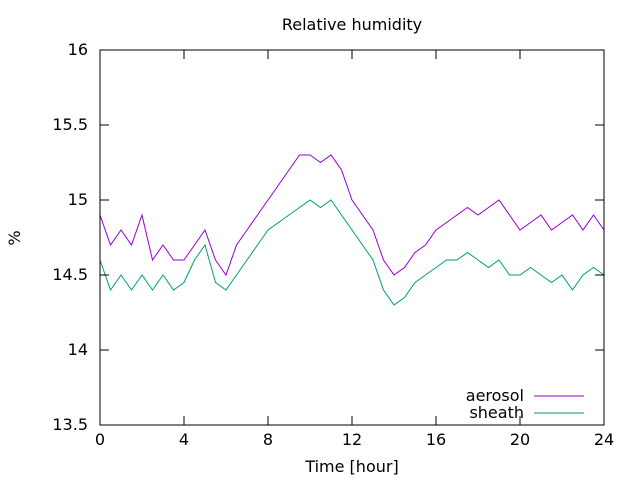 This screenshot has height=480, width=640. I want to click on x-axis-label: Time [hour], so click(351, 466).